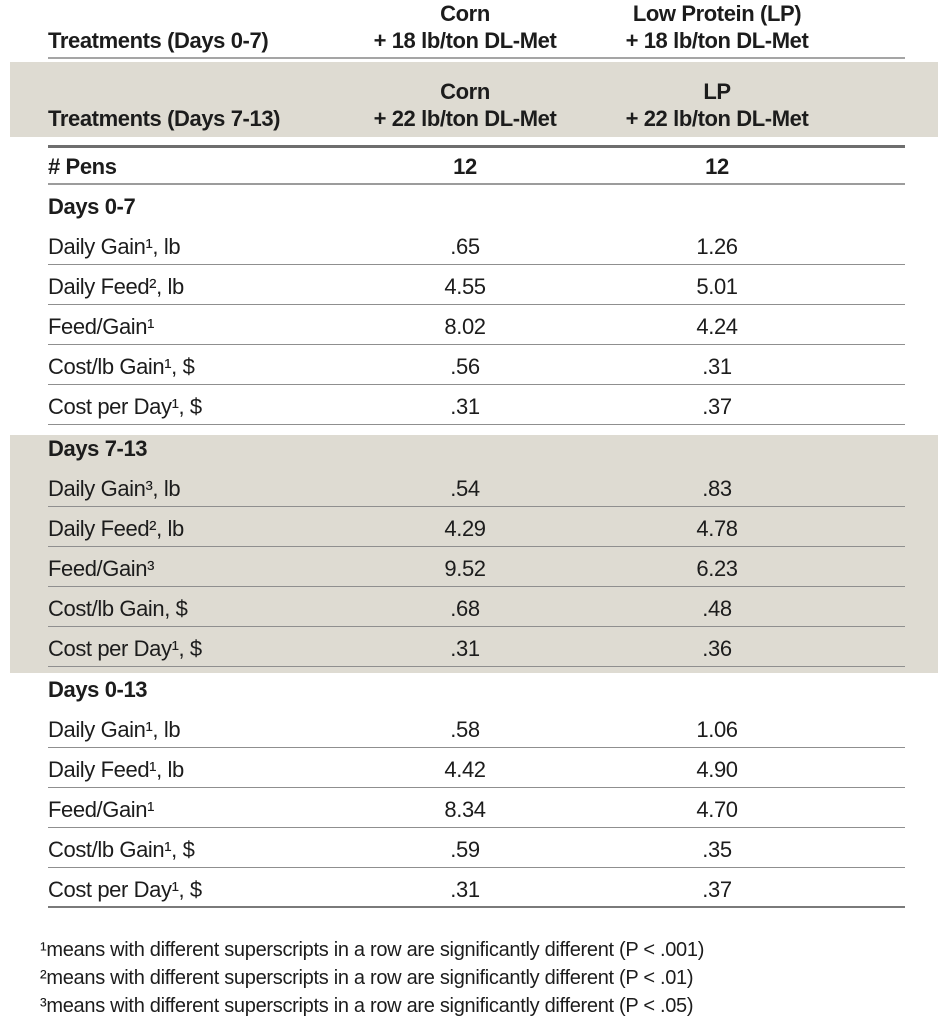 This screenshot has width=948, height=1024. I want to click on cell-value-lp: .83, so click(717, 488).